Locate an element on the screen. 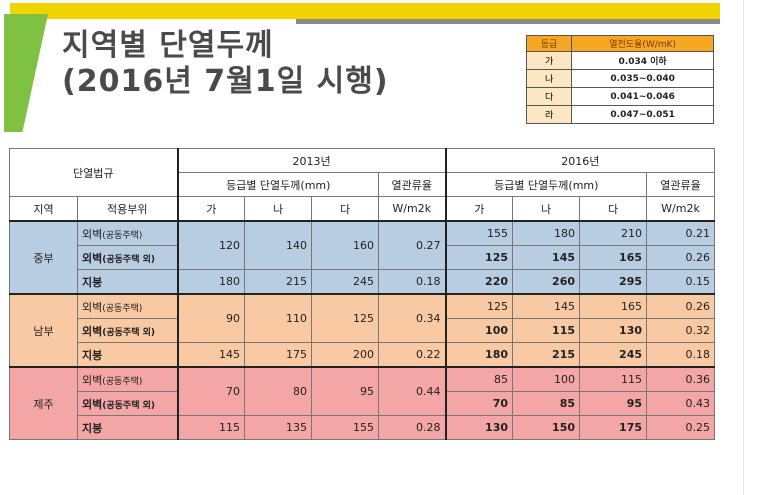  u-value-cell: 0.21 is located at coordinates (681, 233).